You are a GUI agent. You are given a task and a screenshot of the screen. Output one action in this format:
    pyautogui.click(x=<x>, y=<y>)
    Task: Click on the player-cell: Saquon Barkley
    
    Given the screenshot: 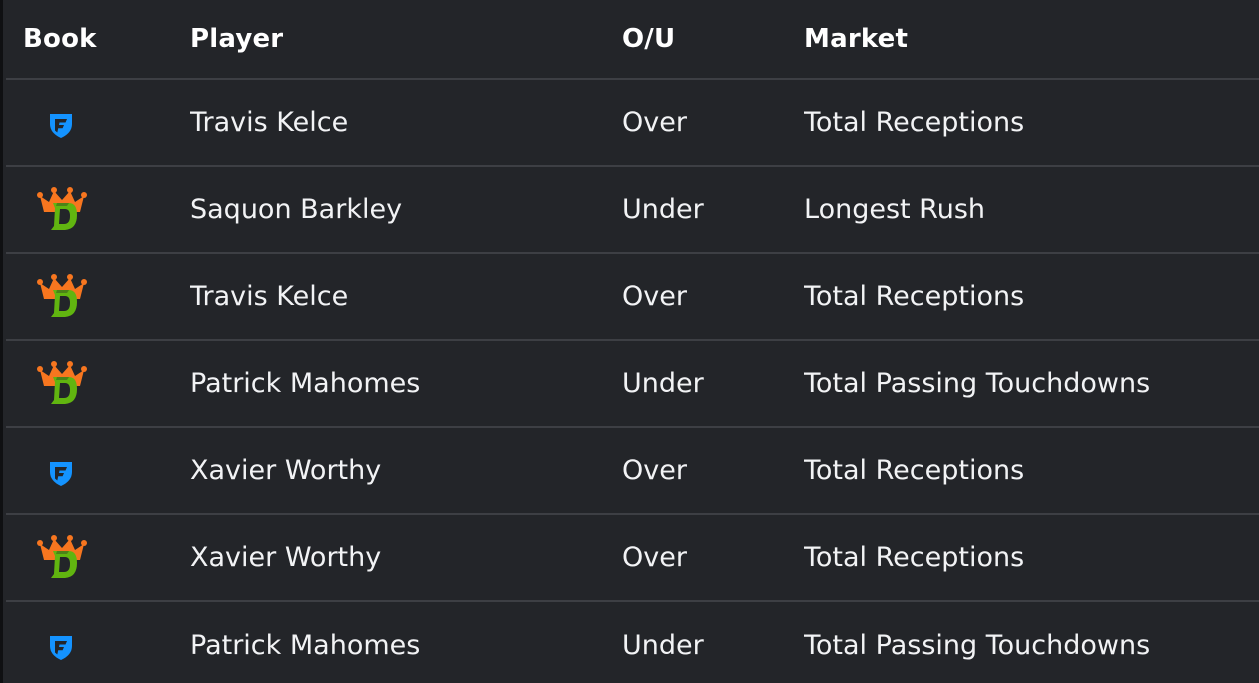 What is the action you would take?
    pyautogui.click(x=406, y=210)
    